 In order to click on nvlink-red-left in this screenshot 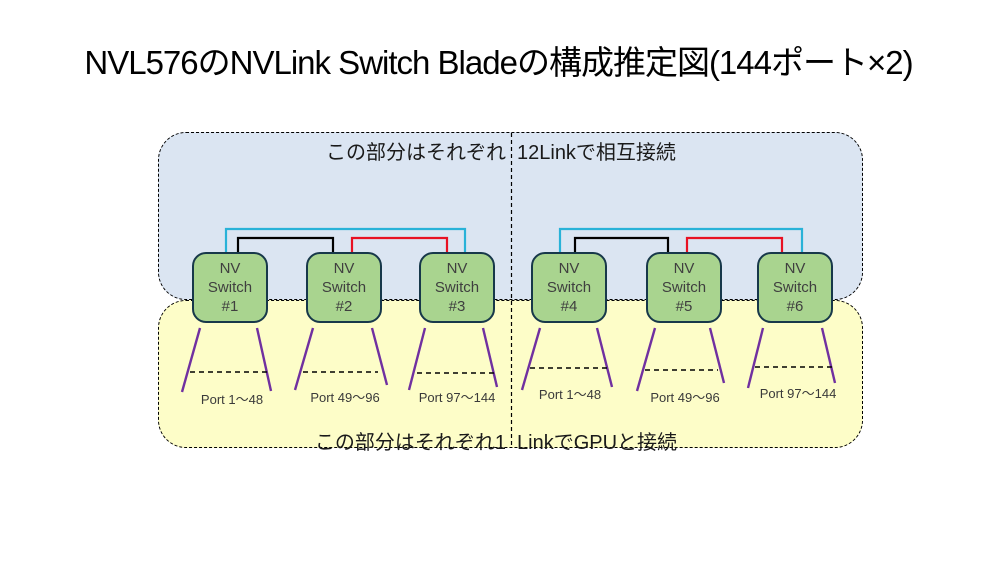, I will do `click(399, 244)`.